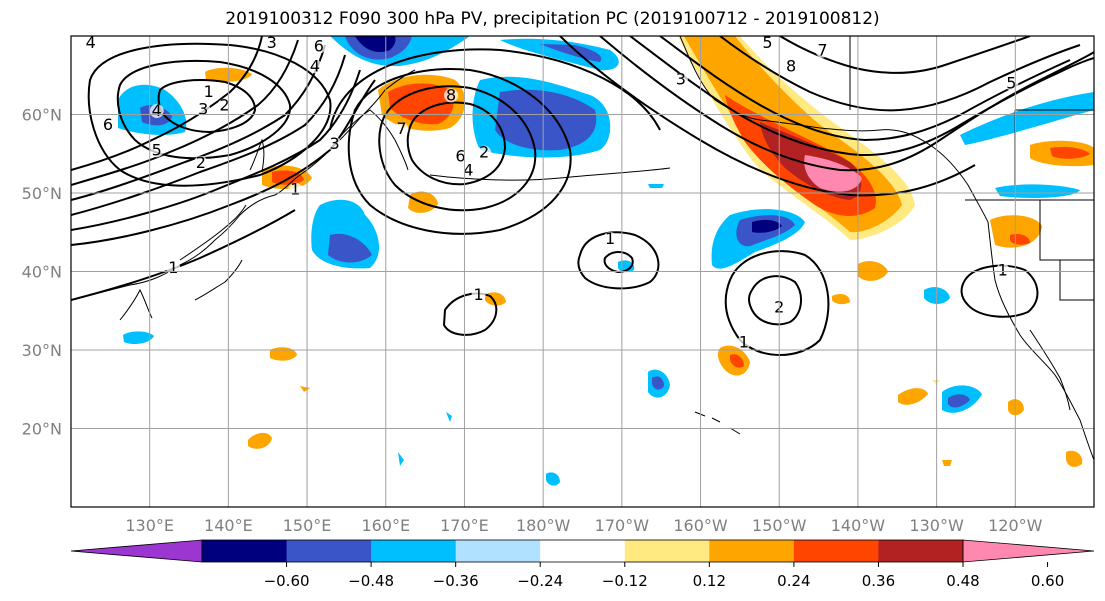 The image size is (1105, 601). What do you see at coordinates (1028, 551) in the screenshot?
I see `colorbar-extend-max` at bounding box center [1028, 551].